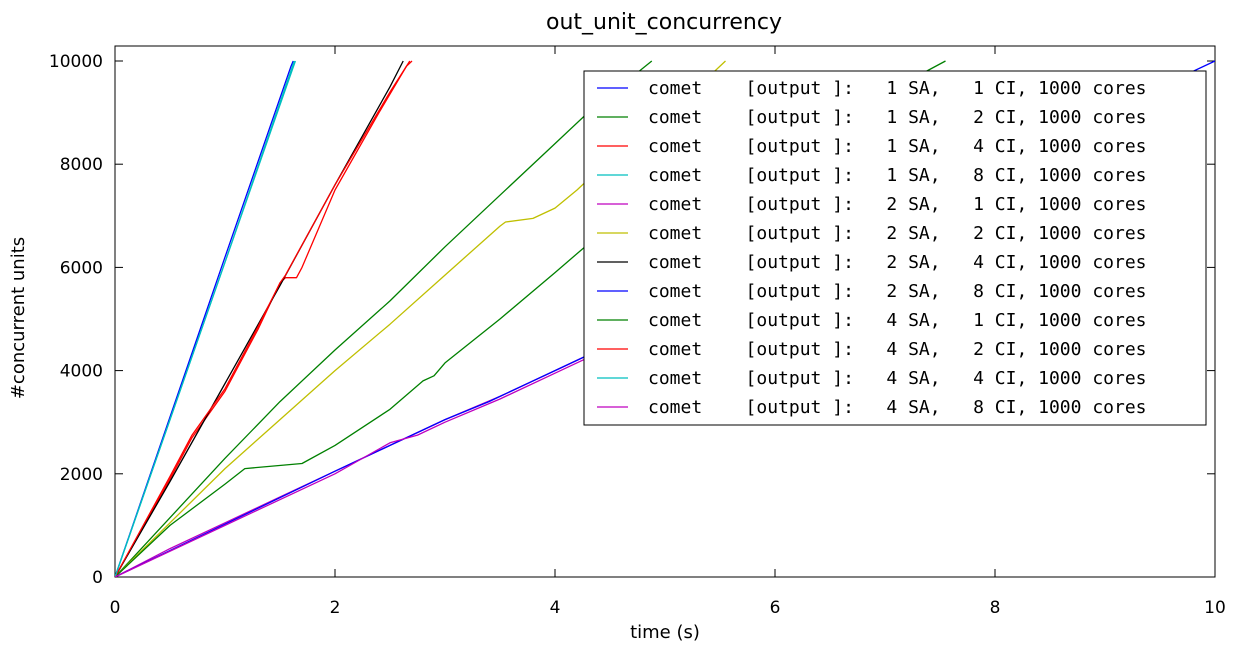  What do you see at coordinates (897, 146) in the screenshot?
I see `legend-entry-2: comet [output ]: 1 SA, 4 CI, 1000 cores` at bounding box center [897, 146].